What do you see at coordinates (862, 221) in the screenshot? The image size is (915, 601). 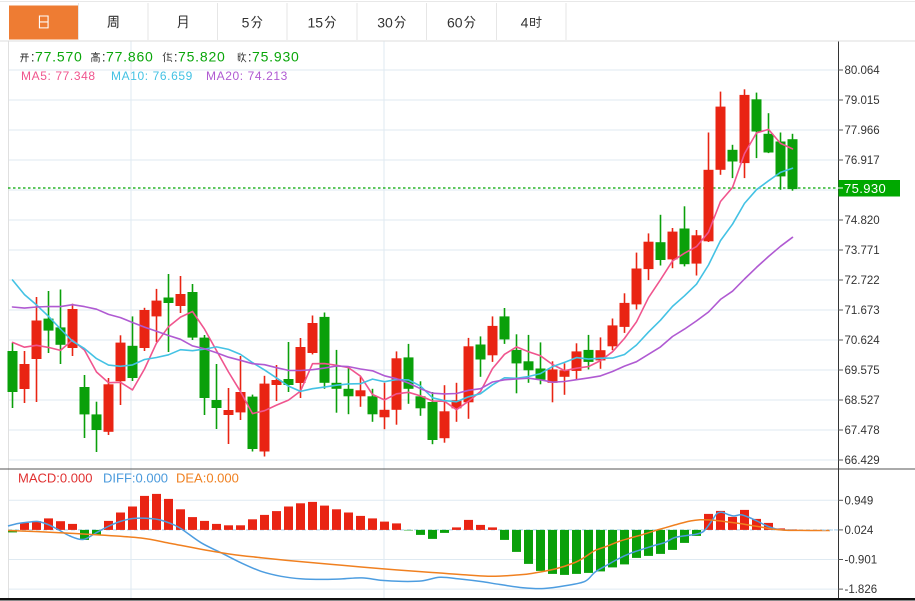 I see `svg-text: 74.820` at bounding box center [862, 221].